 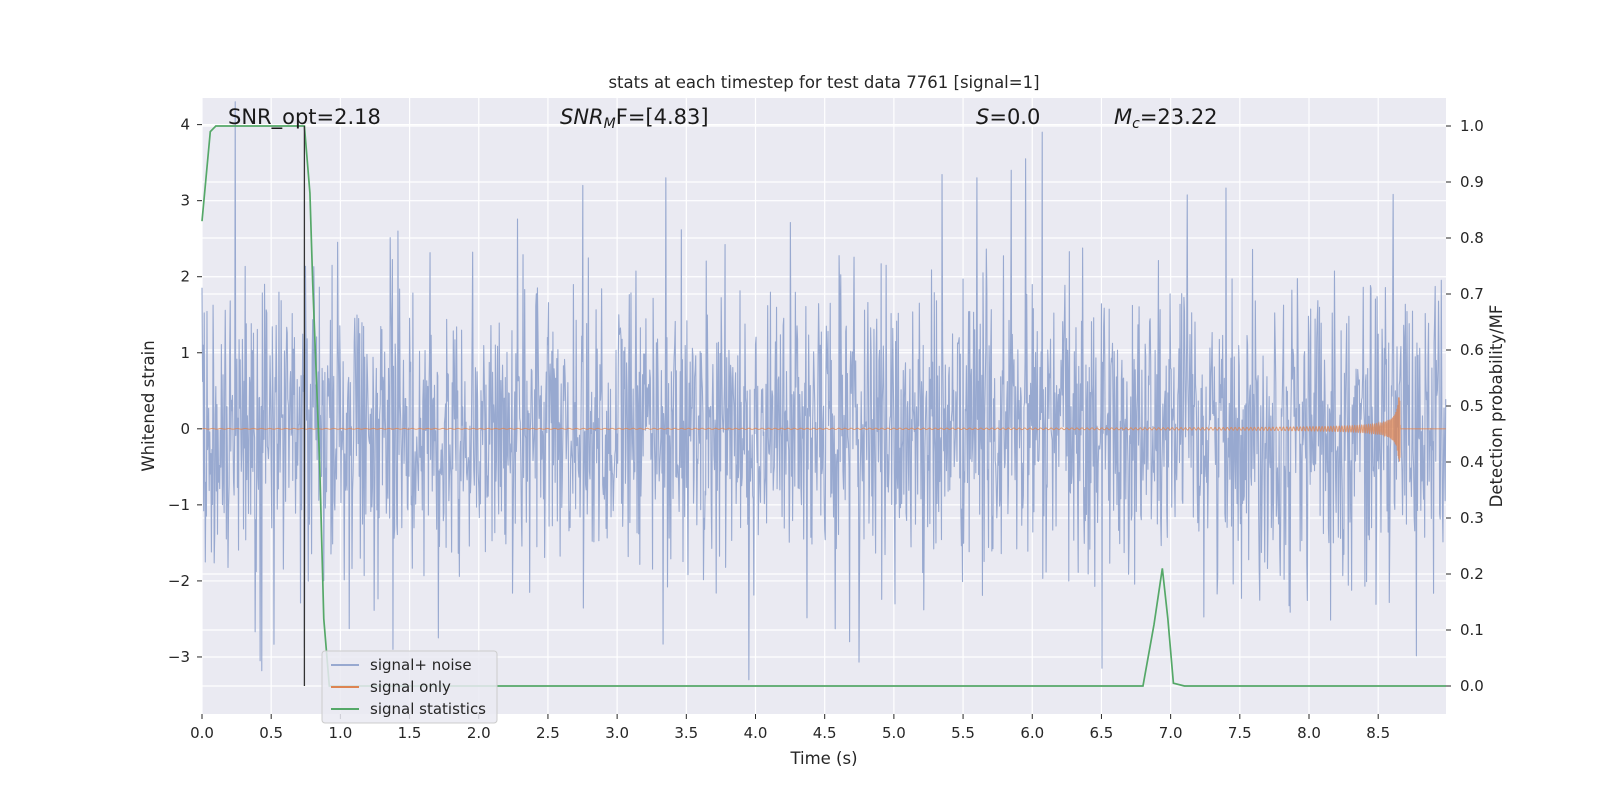 I want to click on y-tick-label-4: 1, so click(x=185, y=353).